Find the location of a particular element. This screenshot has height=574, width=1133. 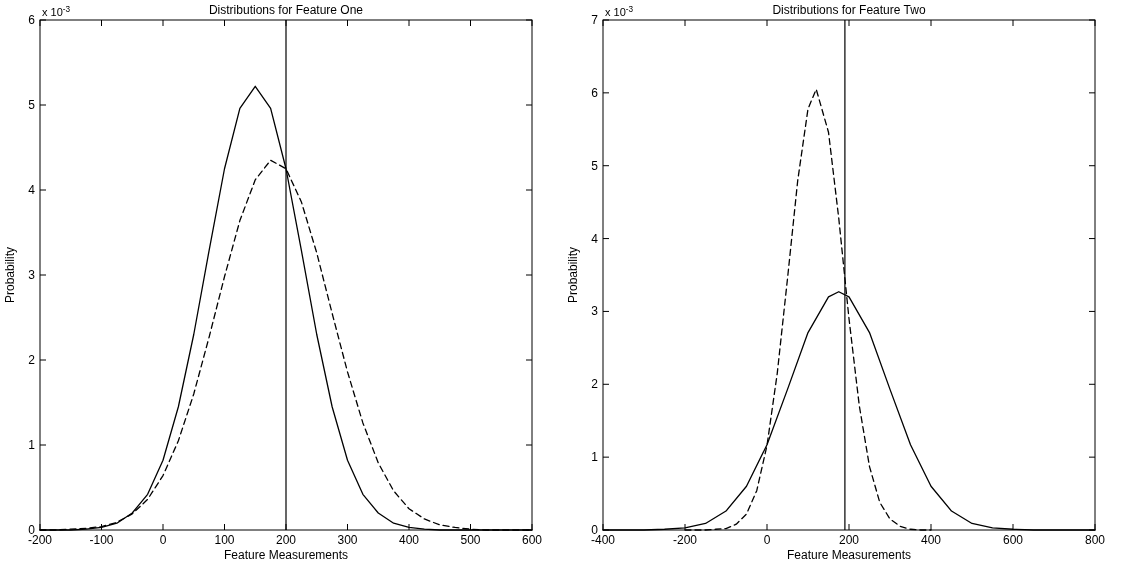

x-tick-label: 800 is located at coordinates (1095, 540).